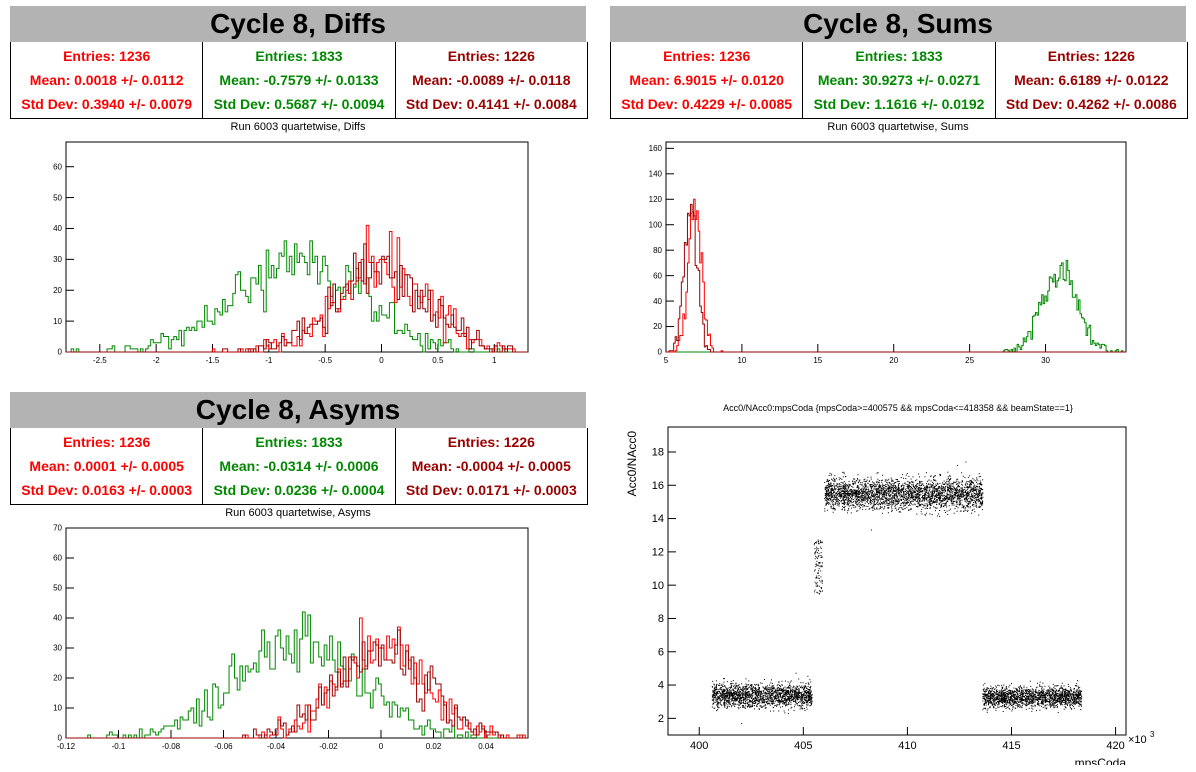  Describe the element at coordinates (298, 127) in the screenshot. I see `diffs-hist-title: Run 6003 quartetwise, Diffs` at that location.